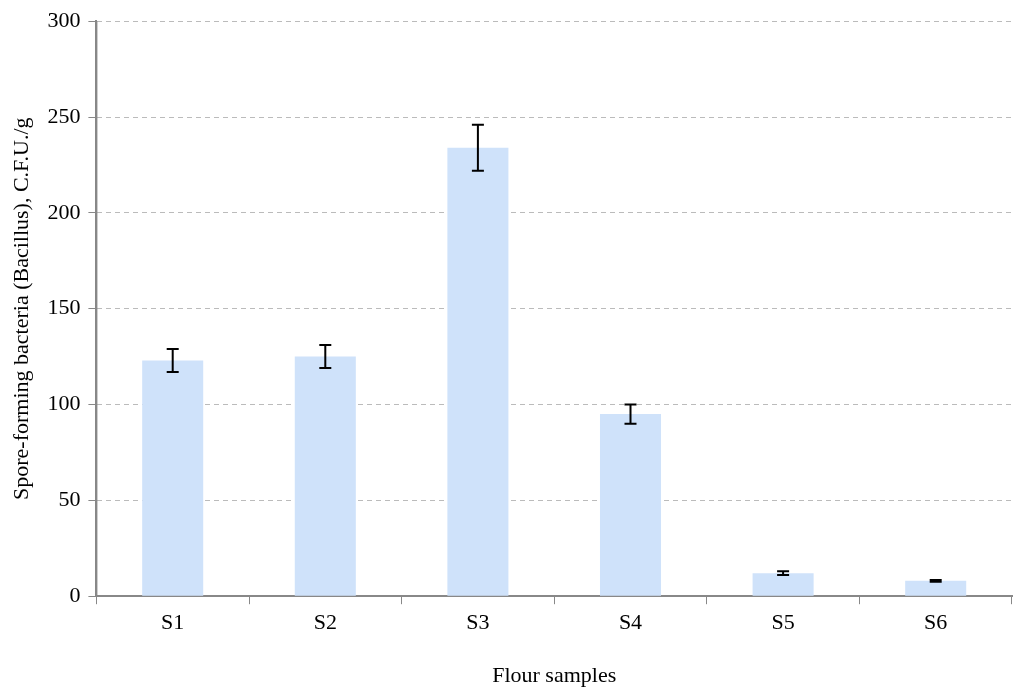 The height and width of the screenshot is (698, 1022). What do you see at coordinates (783, 622) in the screenshot?
I see `x-tick-label: S5` at bounding box center [783, 622].